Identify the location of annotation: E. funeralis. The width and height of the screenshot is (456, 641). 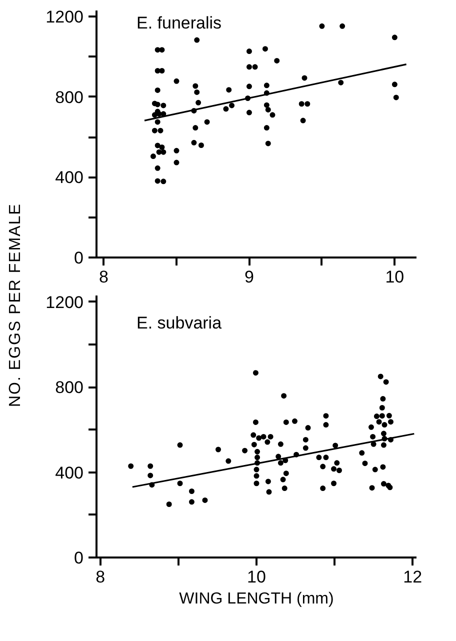
(179, 23).